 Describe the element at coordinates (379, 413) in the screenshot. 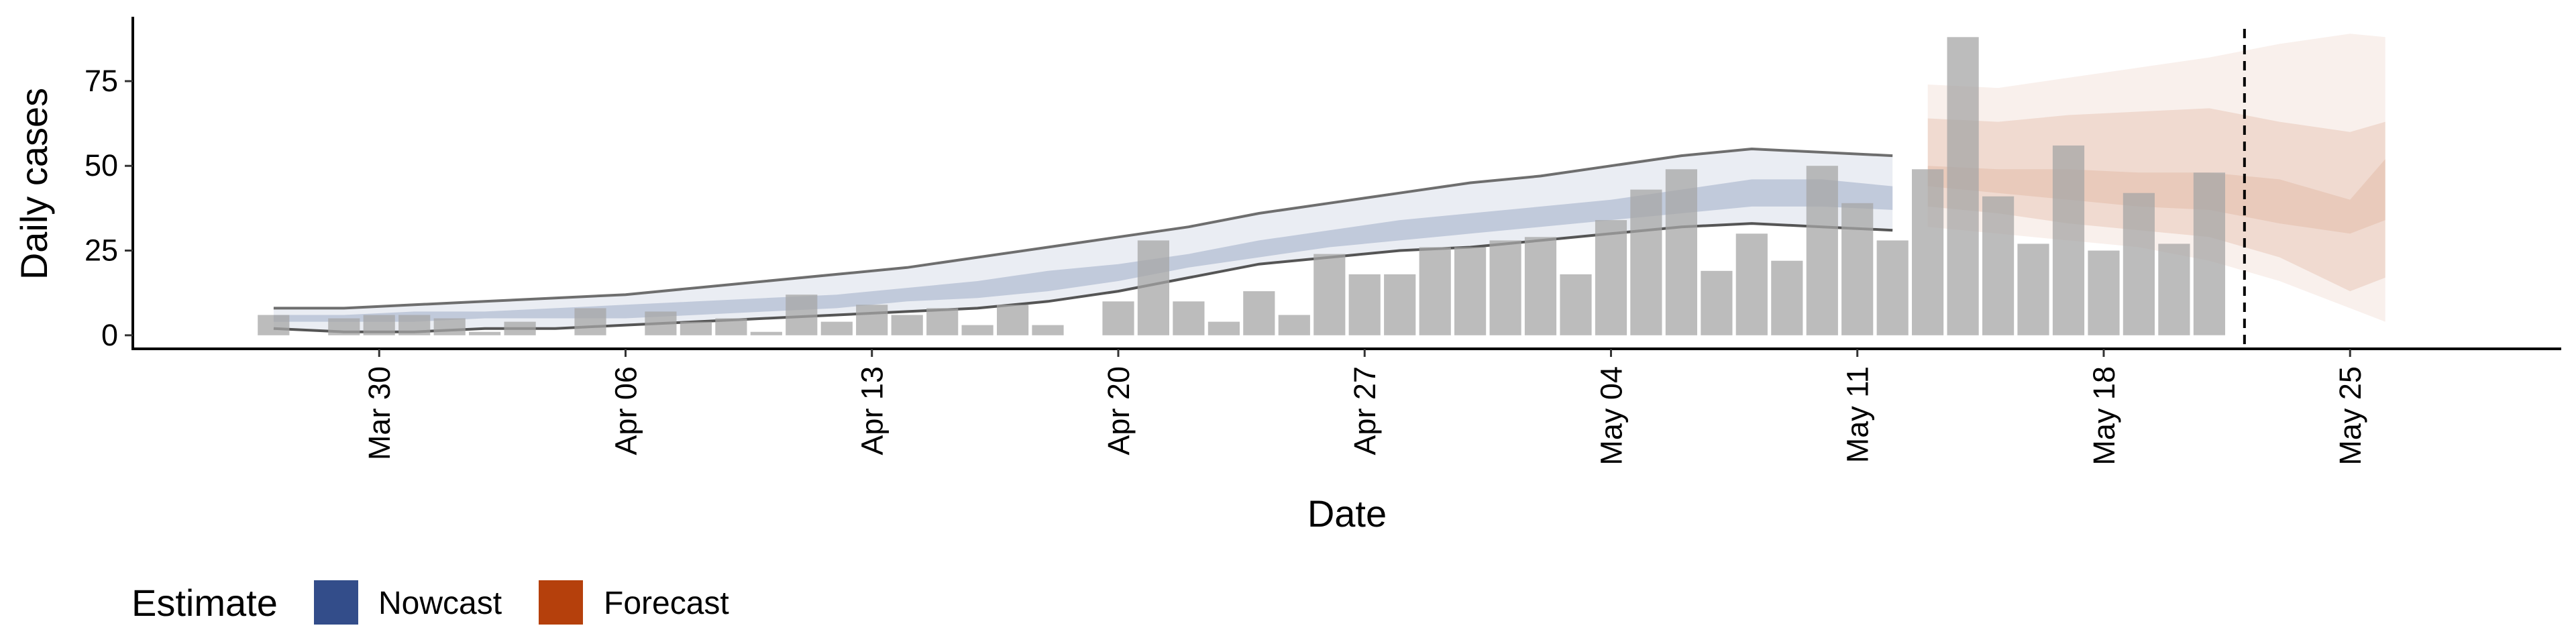

I see `x-tick-label-2020-03-30: Mar 30` at that location.